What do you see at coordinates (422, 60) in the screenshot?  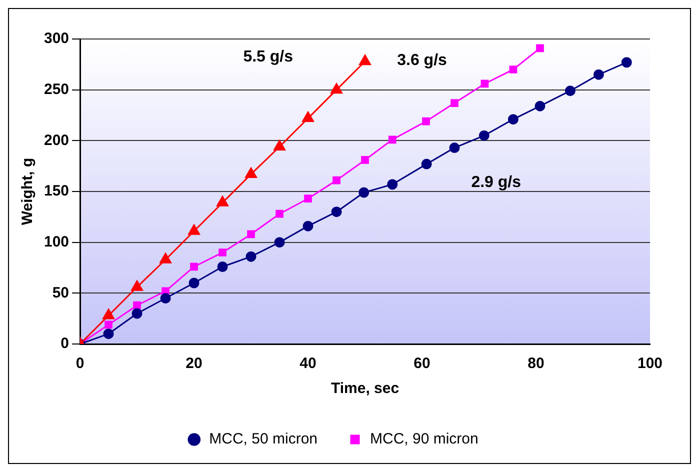 I see `annotation: 3.6 g/s` at bounding box center [422, 60].